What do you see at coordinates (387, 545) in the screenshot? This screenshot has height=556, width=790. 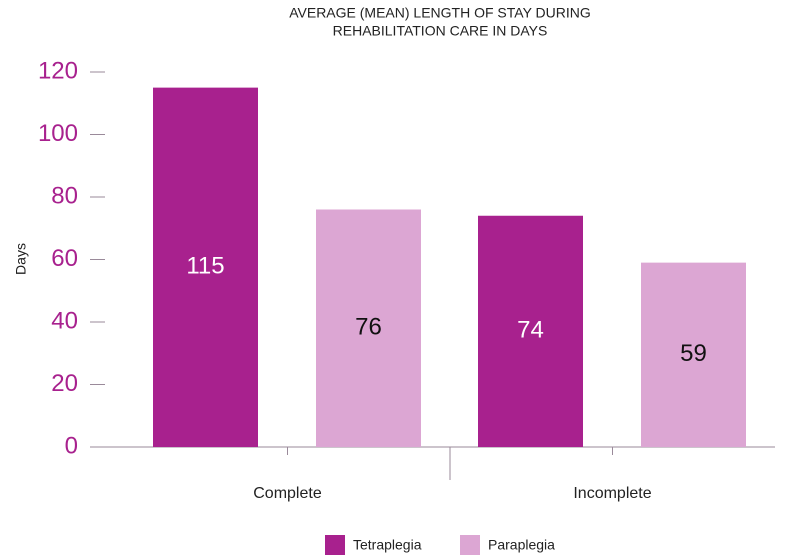 I see `legend-label: Tetraplegia` at bounding box center [387, 545].